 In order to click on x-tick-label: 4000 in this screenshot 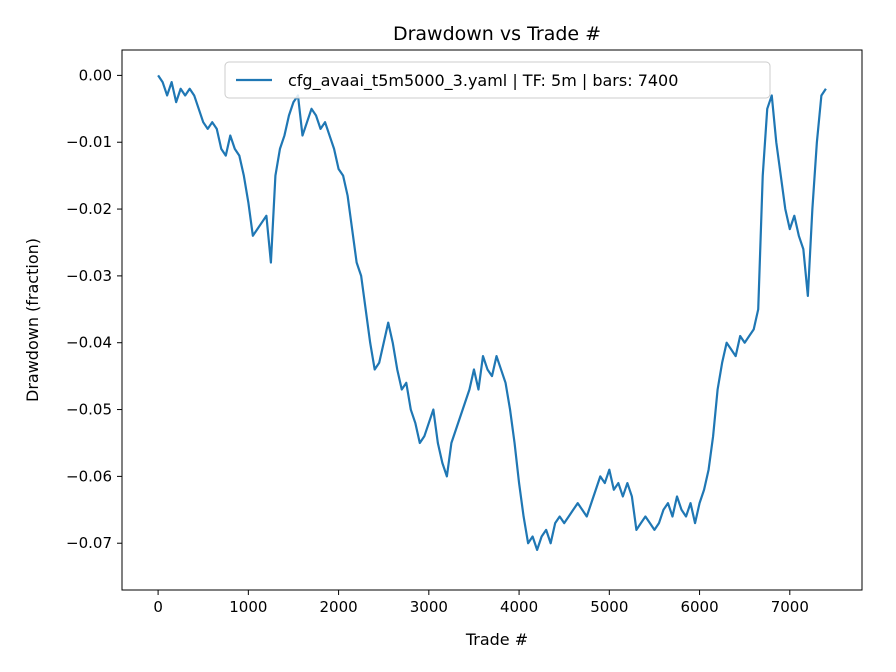, I will do `click(519, 607)`.